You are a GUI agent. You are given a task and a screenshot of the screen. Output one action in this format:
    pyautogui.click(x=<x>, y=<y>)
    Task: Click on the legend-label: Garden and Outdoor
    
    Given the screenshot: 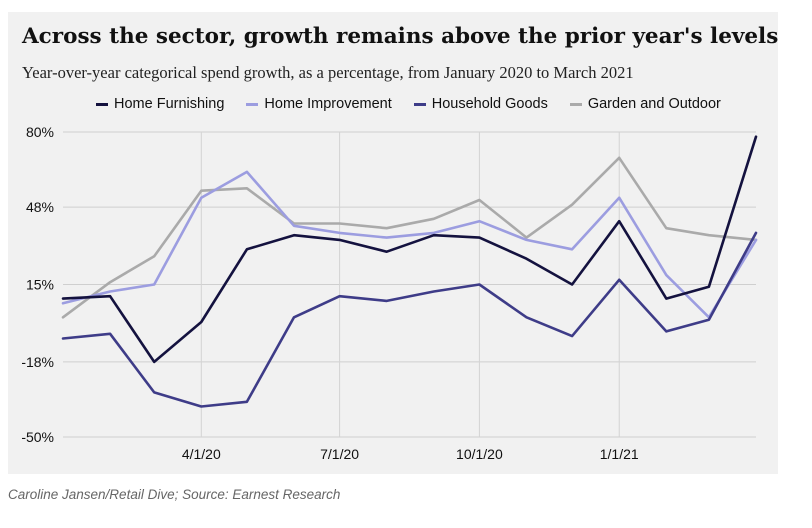 What is the action you would take?
    pyautogui.click(x=654, y=104)
    